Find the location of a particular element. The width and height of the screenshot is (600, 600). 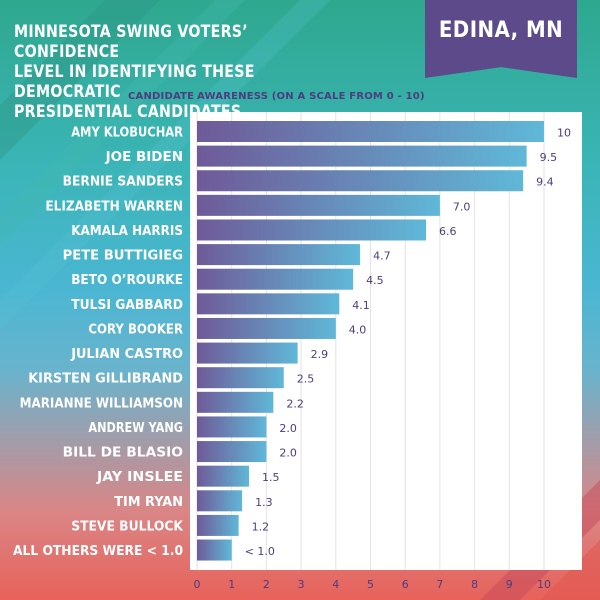

value-label: 1.5 is located at coordinates (271, 477).